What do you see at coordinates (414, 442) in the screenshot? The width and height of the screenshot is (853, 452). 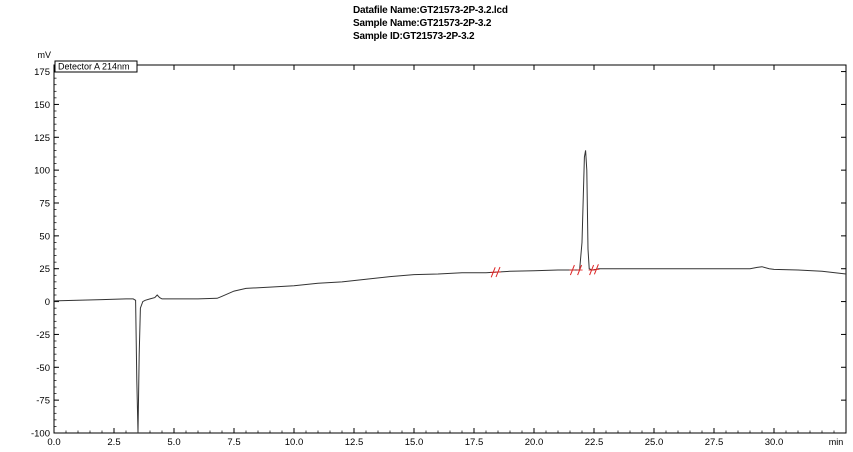 I see `x-tick-label: 15.0` at bounding box center [414, 442].